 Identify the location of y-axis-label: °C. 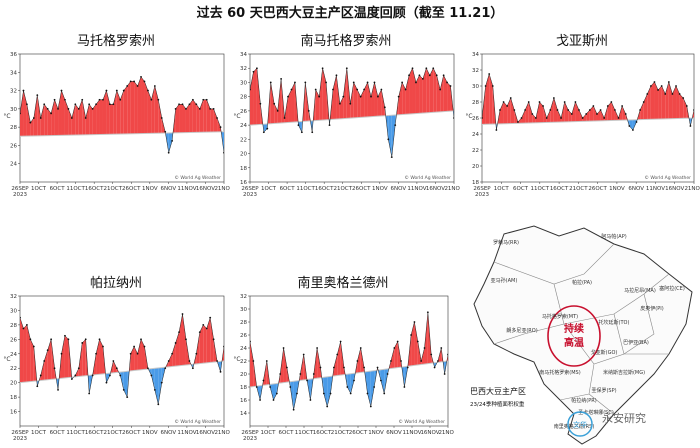
(6, 116).